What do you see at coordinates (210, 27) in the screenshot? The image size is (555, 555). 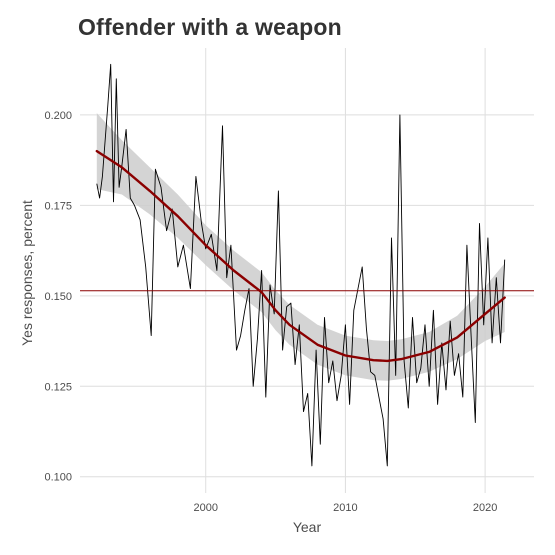 I see `chart-title: Offender with a weapon` at bounding box center [210, 27].